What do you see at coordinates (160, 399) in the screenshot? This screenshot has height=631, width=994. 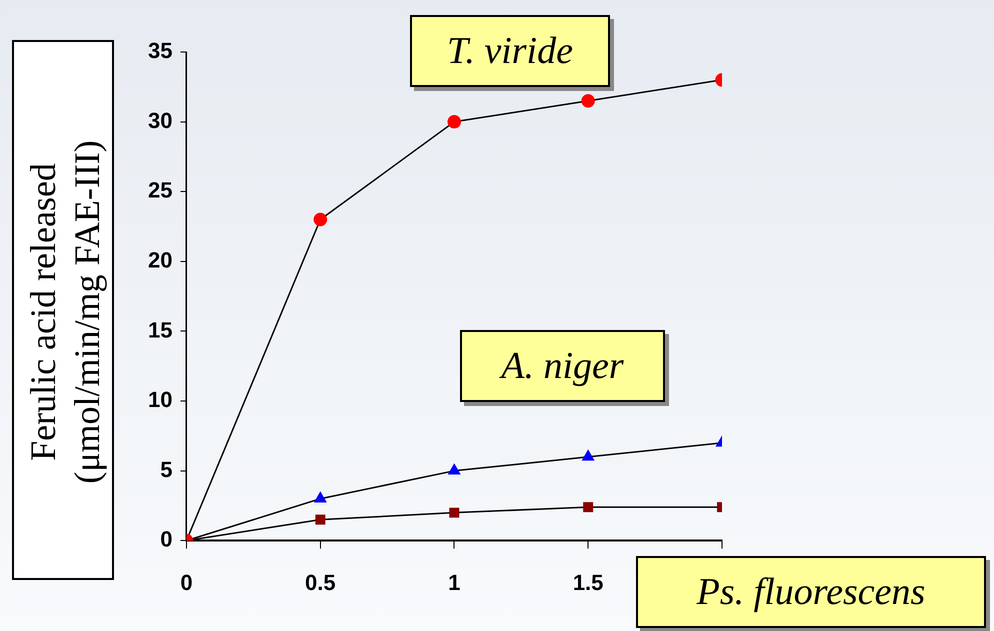 I see `y-tick-label: 10` at bounding box center [160, 399].